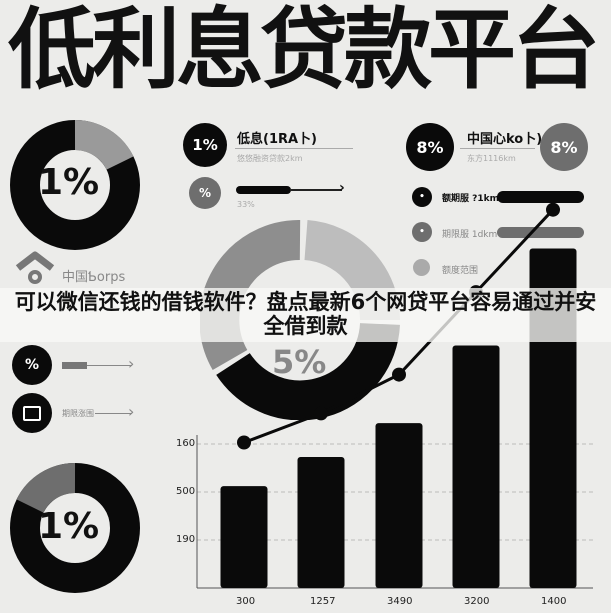 Image resolution: width=611 pixels, height=613 pixels. I want to click on x-tick-label: 3200, so click(477, 601).